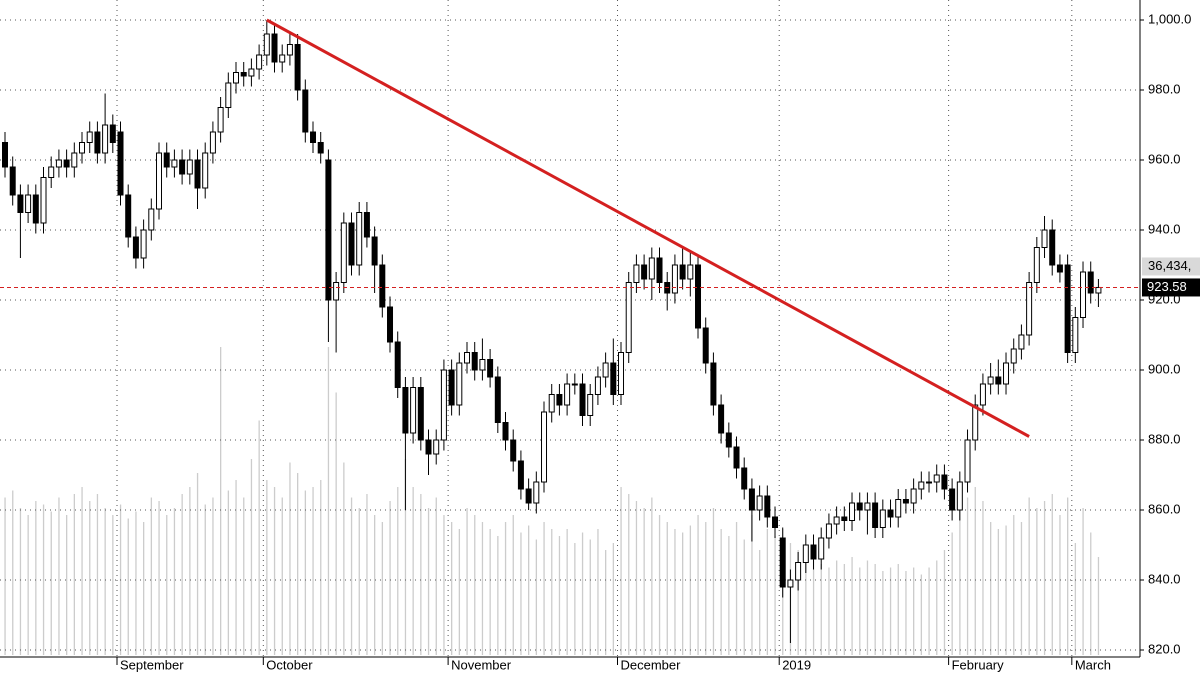 The height and width of the screenshot is (674, 1200). I want to click on x-tick-label: October, so click(289, 664).